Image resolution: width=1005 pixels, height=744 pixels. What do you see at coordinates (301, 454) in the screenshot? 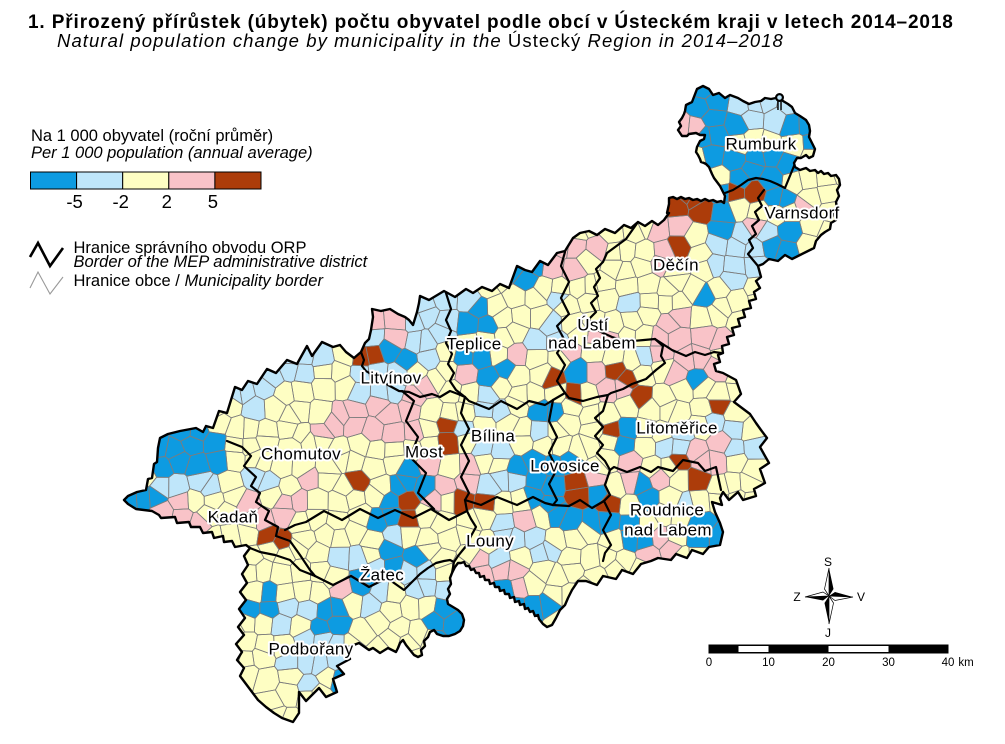
I see `svg-text: Chomutov` at bounding box center [301, 454].